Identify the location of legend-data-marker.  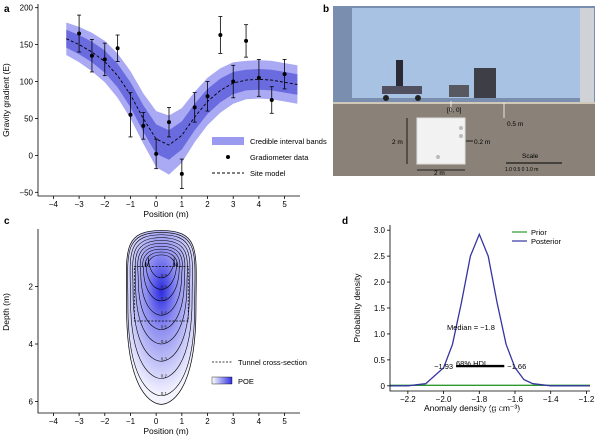
(228, 157).